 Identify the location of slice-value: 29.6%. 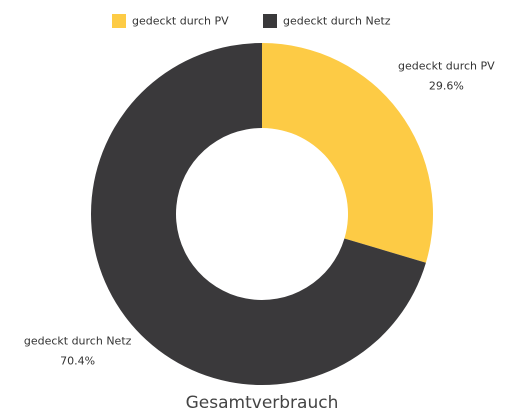
(446, 85).